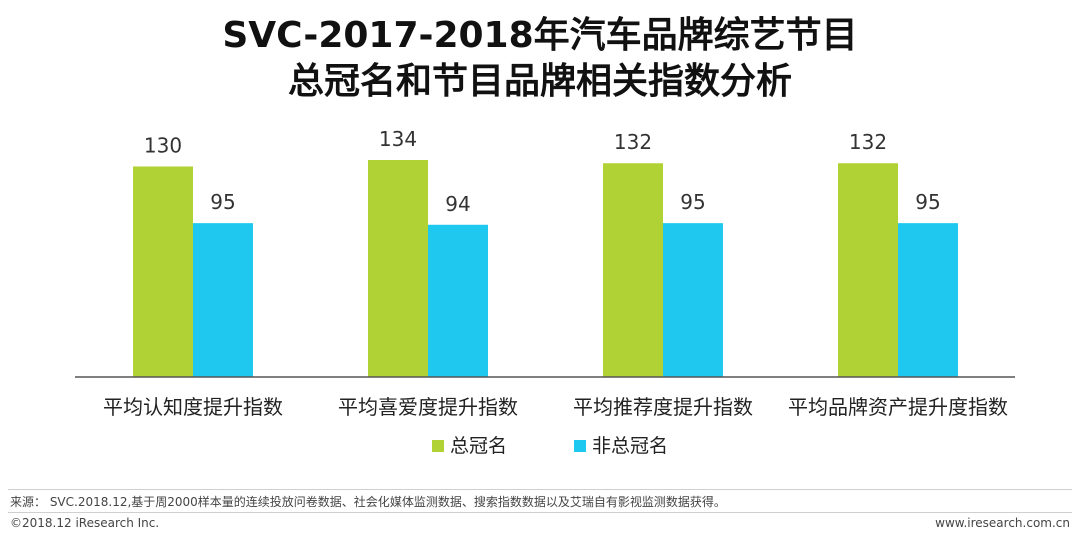 This screenshot has height=540, width=1080. I want to click on category-label-1: 平均喜爱度提升指数, so click(428, 407).